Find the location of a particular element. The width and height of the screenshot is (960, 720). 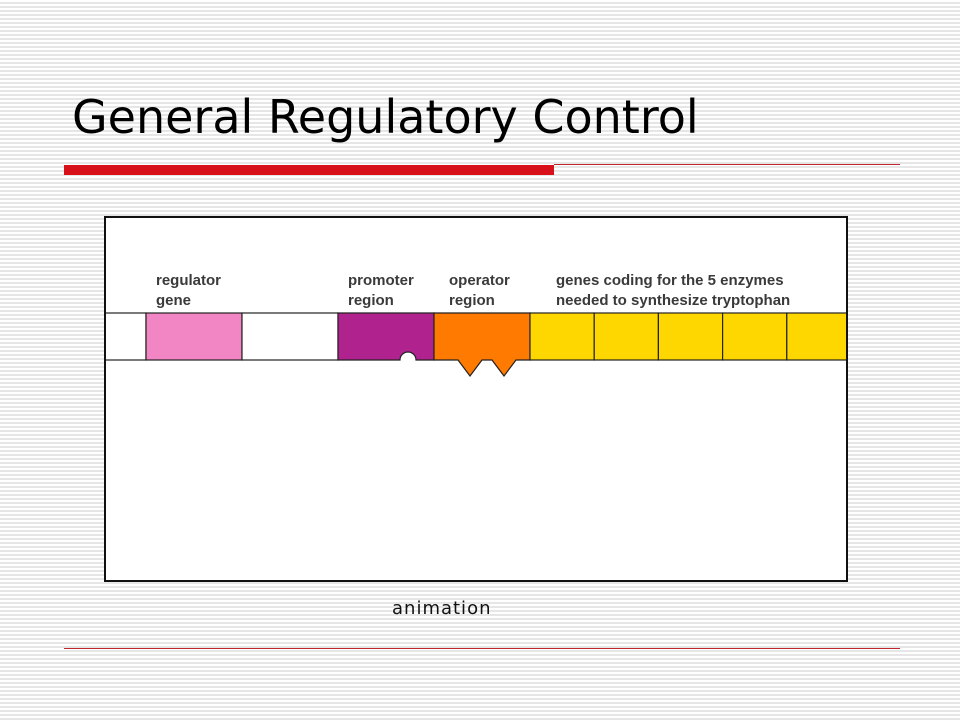

regulator-gene-label-line2: gene is located at coordinates (173, 300).